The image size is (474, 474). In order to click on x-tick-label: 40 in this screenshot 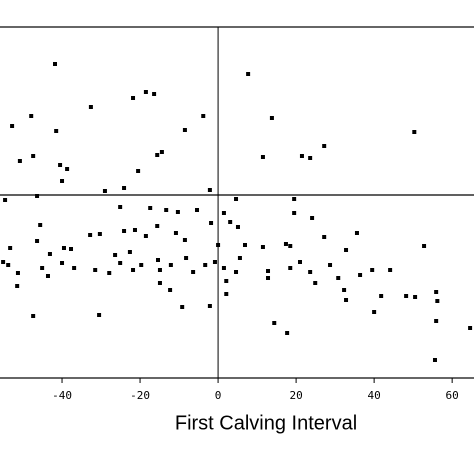, I will do `click(374, 395)`.